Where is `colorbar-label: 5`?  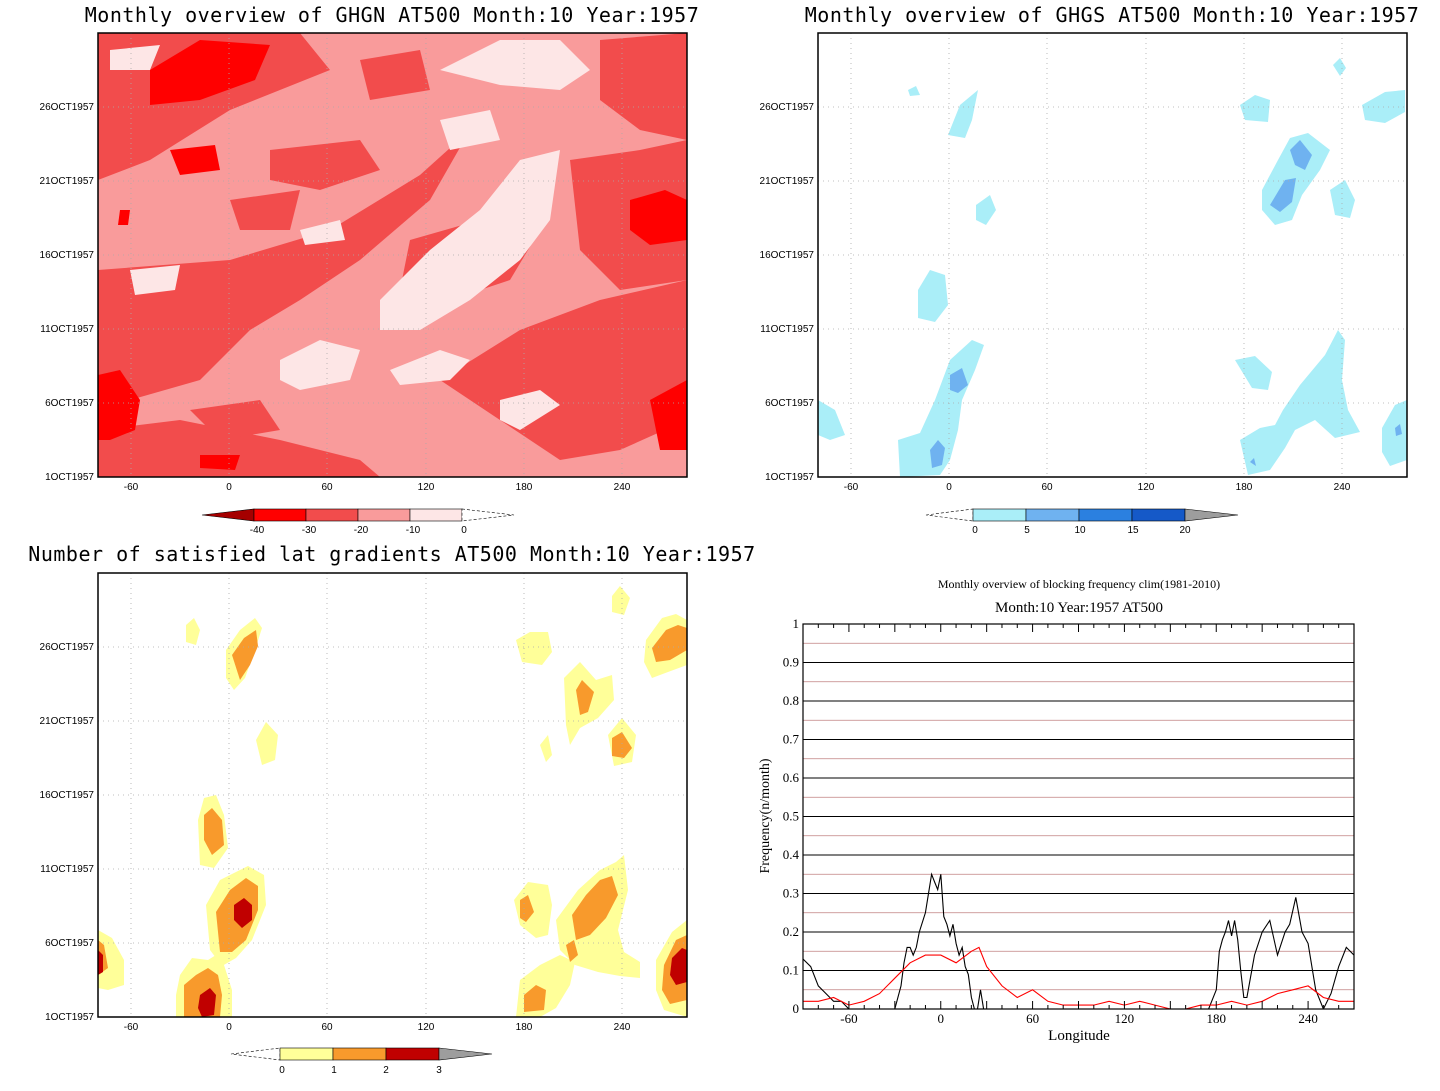 colorbar-label: 5 is located at coordinates (1027, 530).